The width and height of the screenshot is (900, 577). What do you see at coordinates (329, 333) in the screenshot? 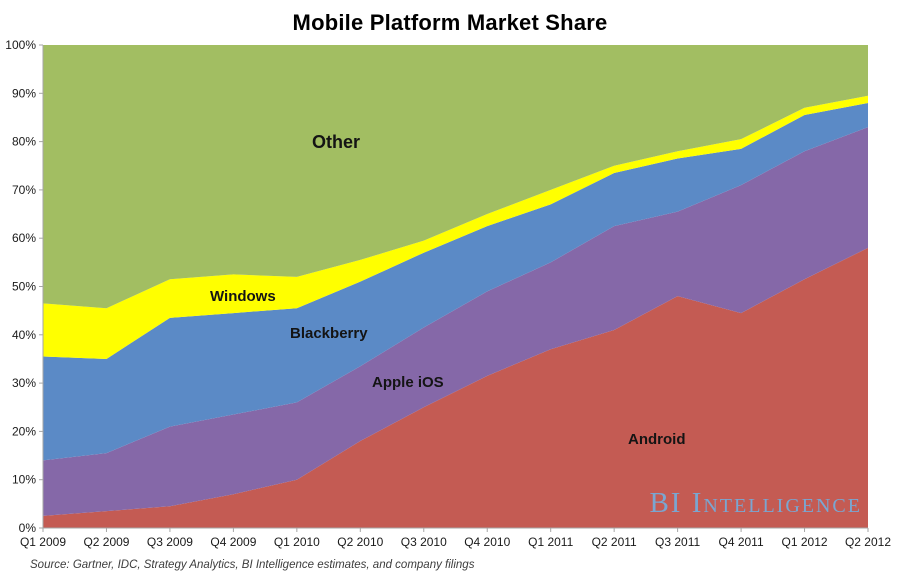
I see `area-label-blackberry: Blackberry` at bounding box center [329, 333].